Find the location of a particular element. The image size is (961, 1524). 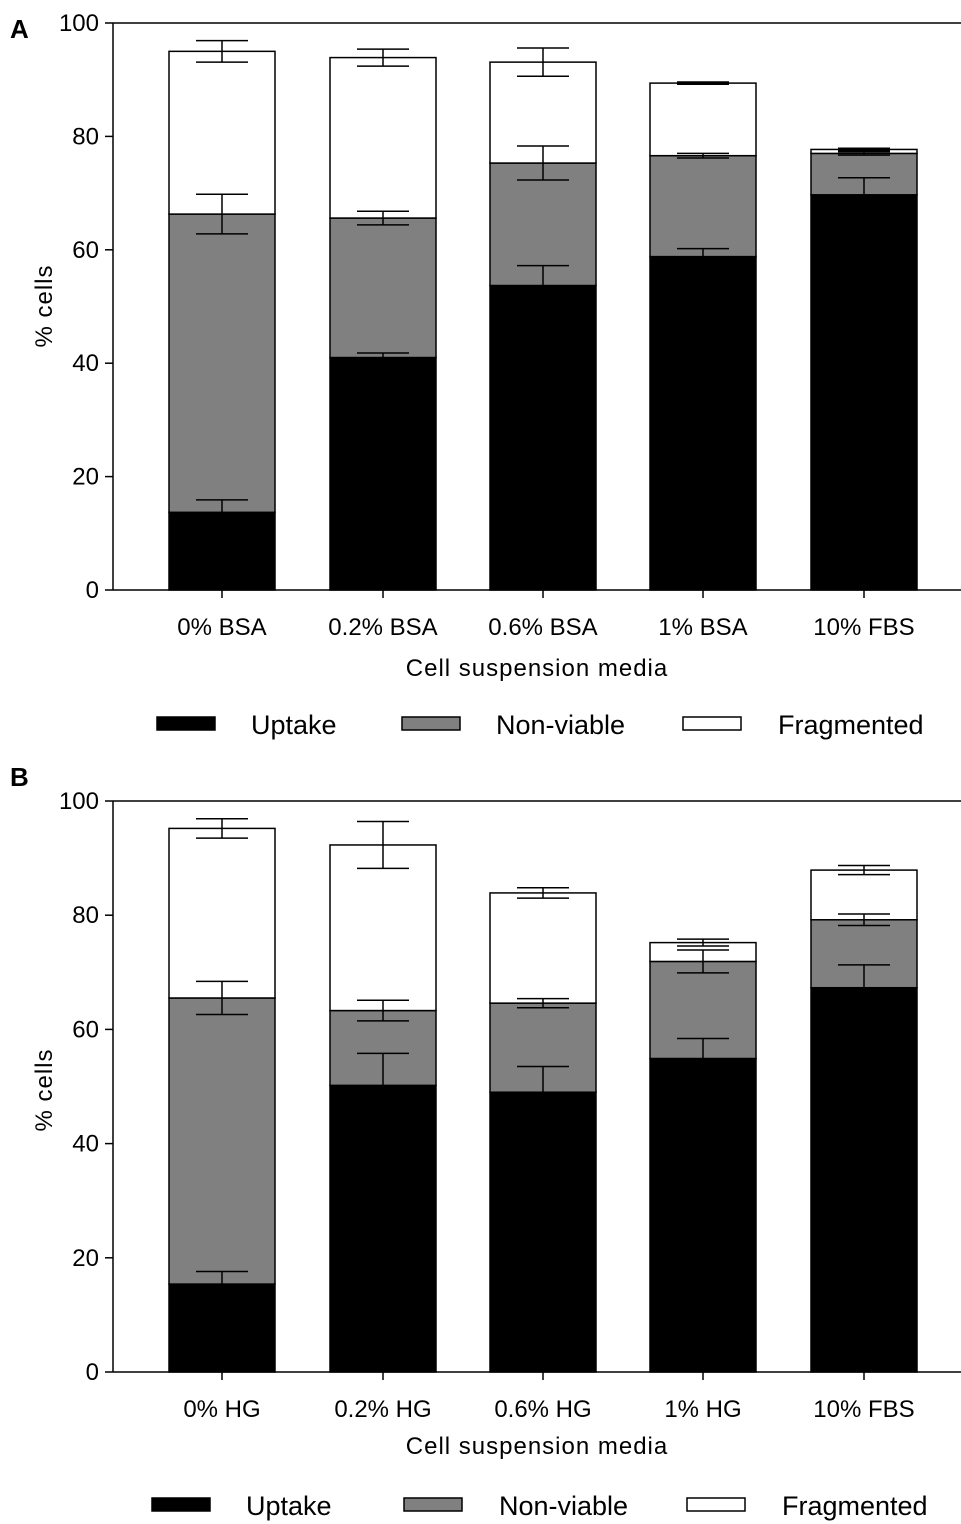

x-category-label: 0.2% BSA is located at coordinates (382, 627).